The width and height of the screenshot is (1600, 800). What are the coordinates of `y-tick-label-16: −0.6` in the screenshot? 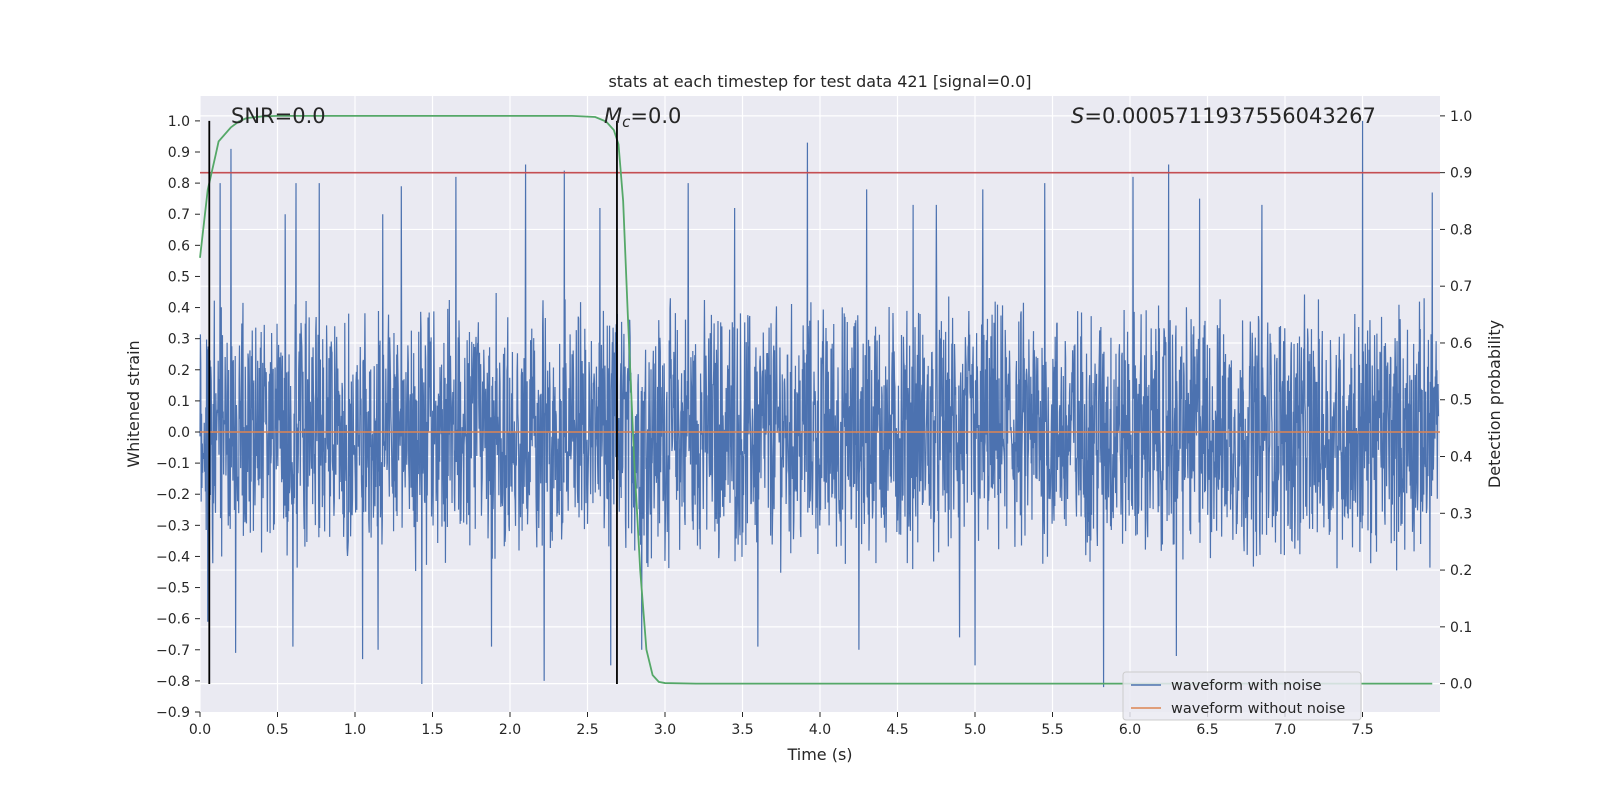 It's located at (173, 620).